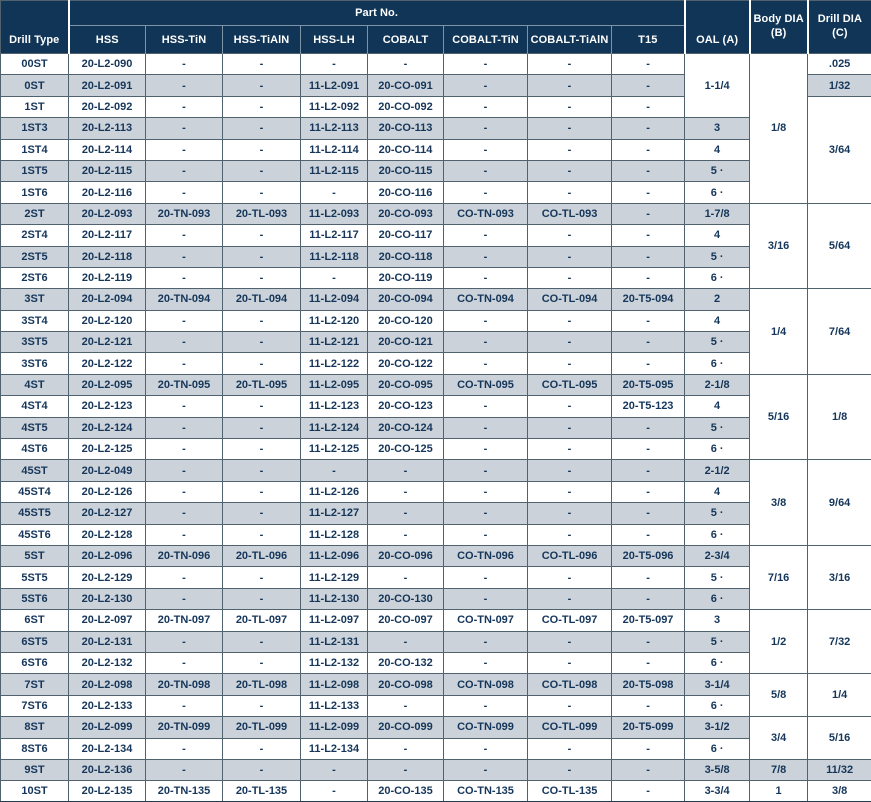 The width and height of the screenshot is (871, 802). What do you see at coordinates (839, 64) in the screenshot?
I see `drill-dia-cell: .025` at bounding box center [839, 64].